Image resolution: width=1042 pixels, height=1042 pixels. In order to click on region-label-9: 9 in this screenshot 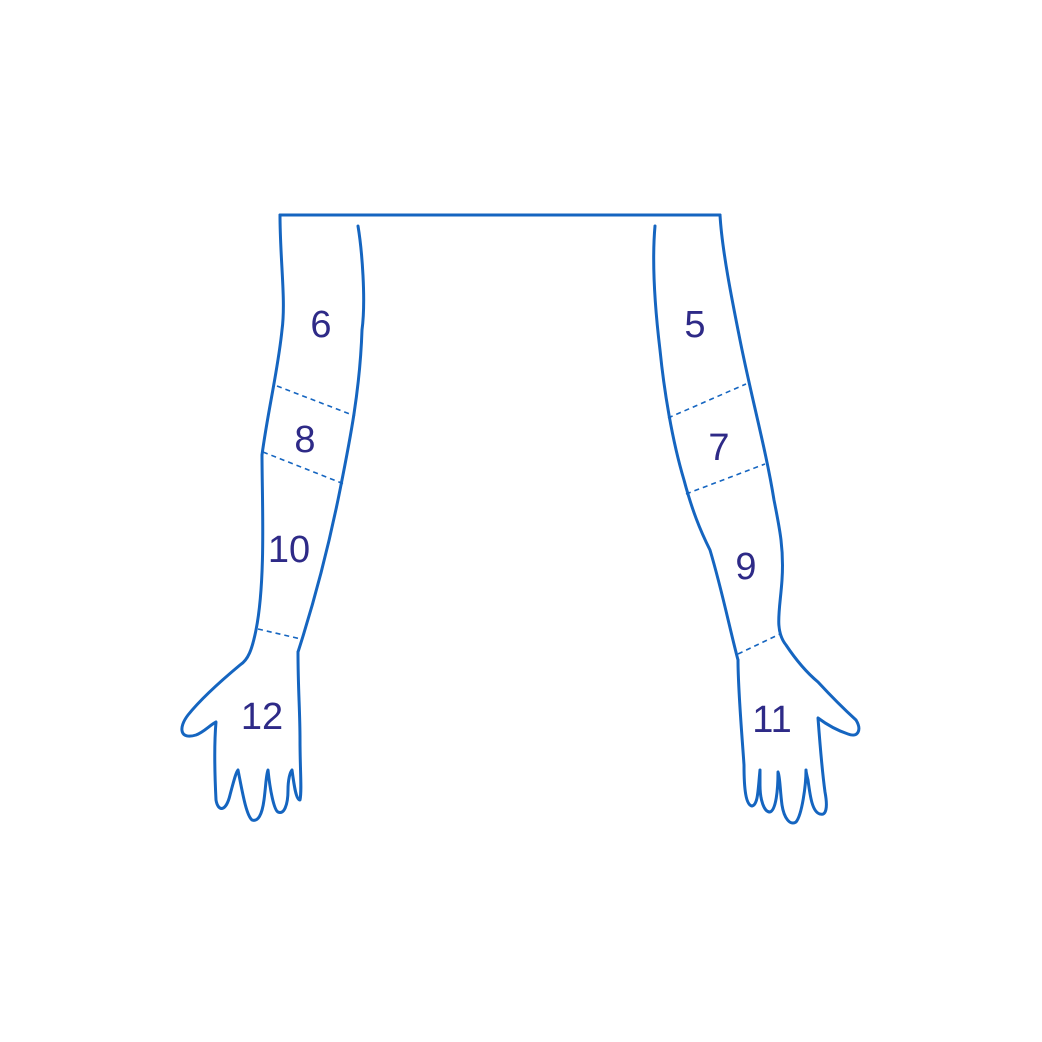, I will do `click(745, 567)`.